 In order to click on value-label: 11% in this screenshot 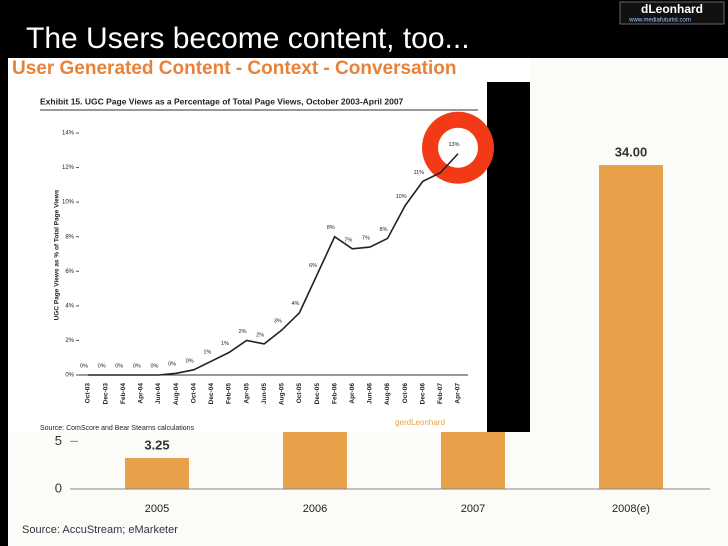, I will do `click(418, 173)`.